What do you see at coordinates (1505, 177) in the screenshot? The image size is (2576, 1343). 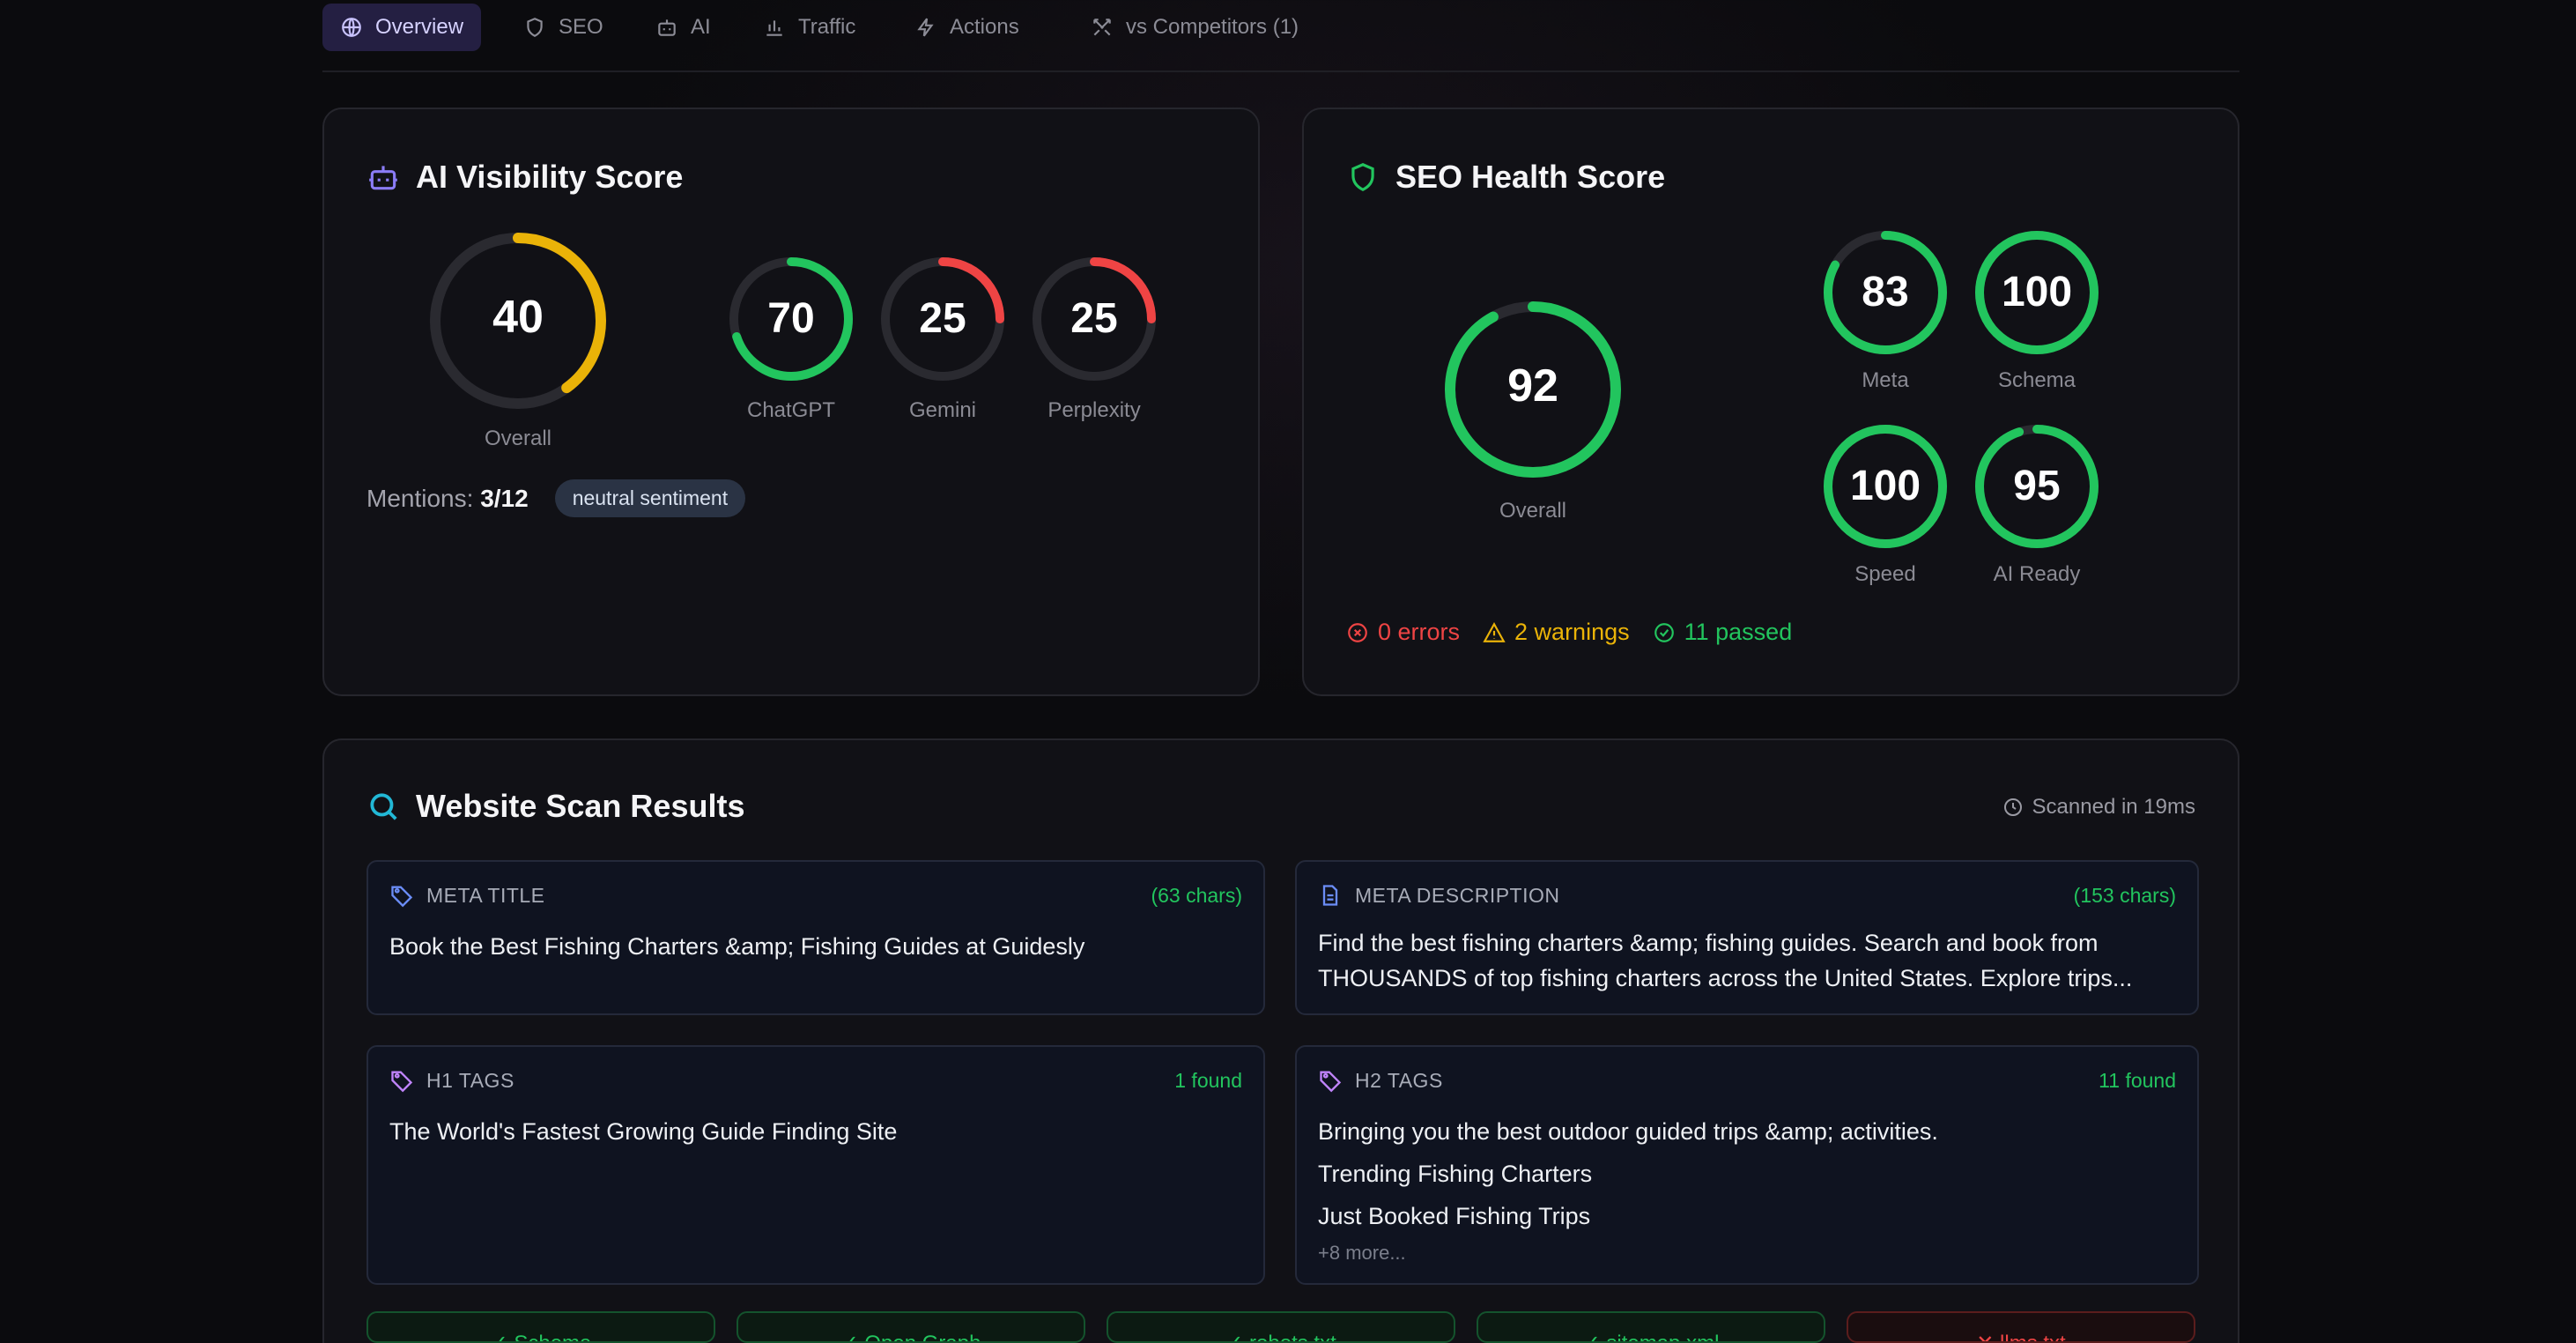 I see `seo-health-title: SEO Health Score` at bounding box center [1505, 177].